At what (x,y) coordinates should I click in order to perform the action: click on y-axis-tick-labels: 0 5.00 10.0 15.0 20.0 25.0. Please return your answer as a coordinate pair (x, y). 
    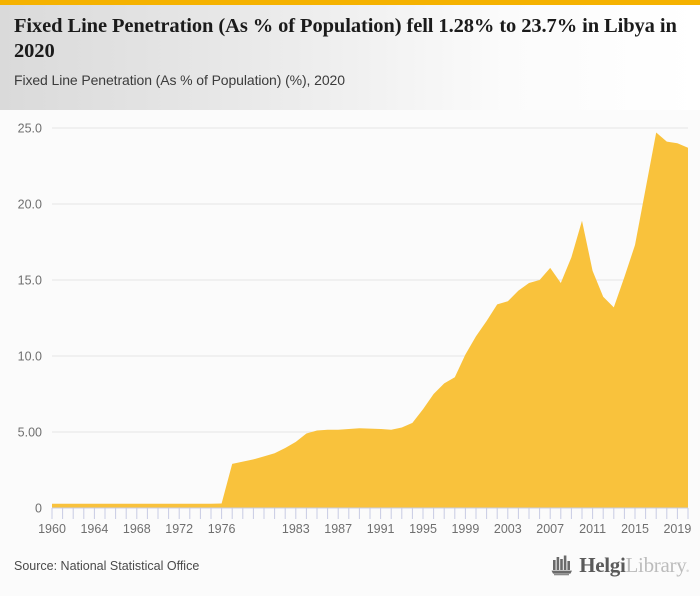
    Looking at the image, I should click on (30, 319).